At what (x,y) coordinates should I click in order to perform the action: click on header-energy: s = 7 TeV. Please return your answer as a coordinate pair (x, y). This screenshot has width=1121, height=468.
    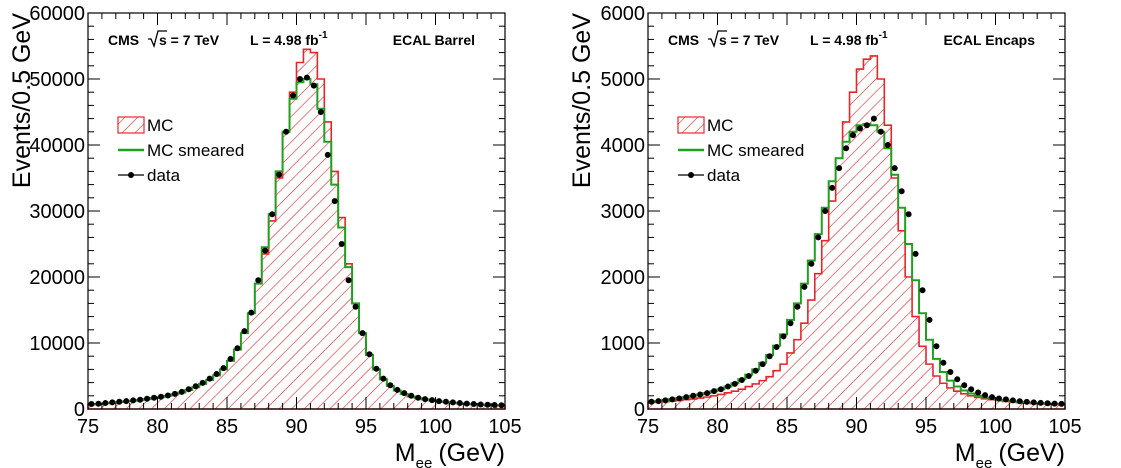
    Looking at the image, I should click on (749, 40).